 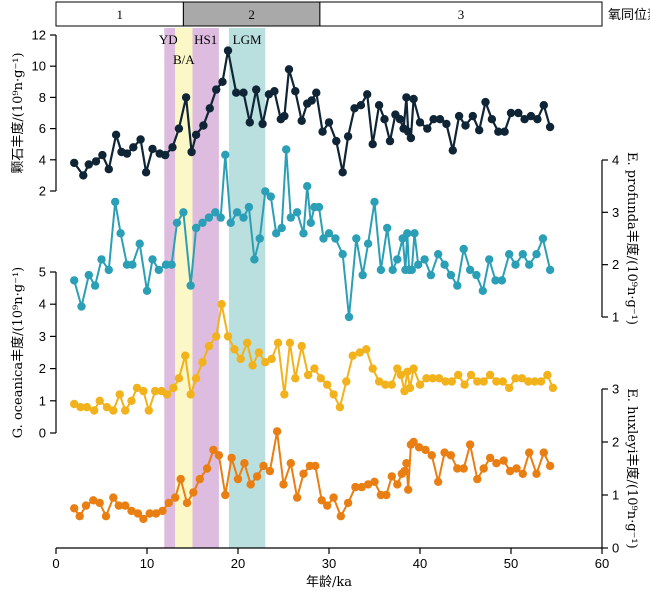 What do you see at coordinates (42, 433) in the screenshot?
I see `y-tick-label: 0` at bounding box center [42, 433].